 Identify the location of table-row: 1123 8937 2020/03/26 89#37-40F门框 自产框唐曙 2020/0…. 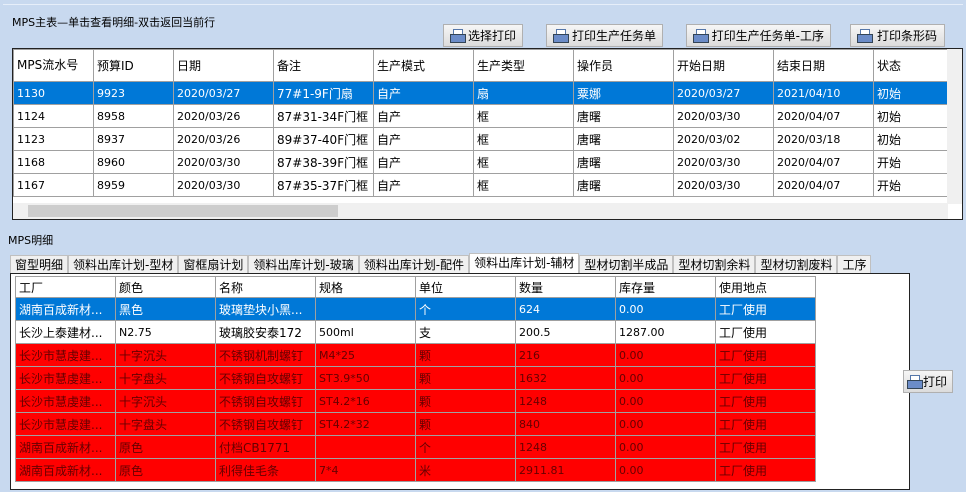
(487, 139).